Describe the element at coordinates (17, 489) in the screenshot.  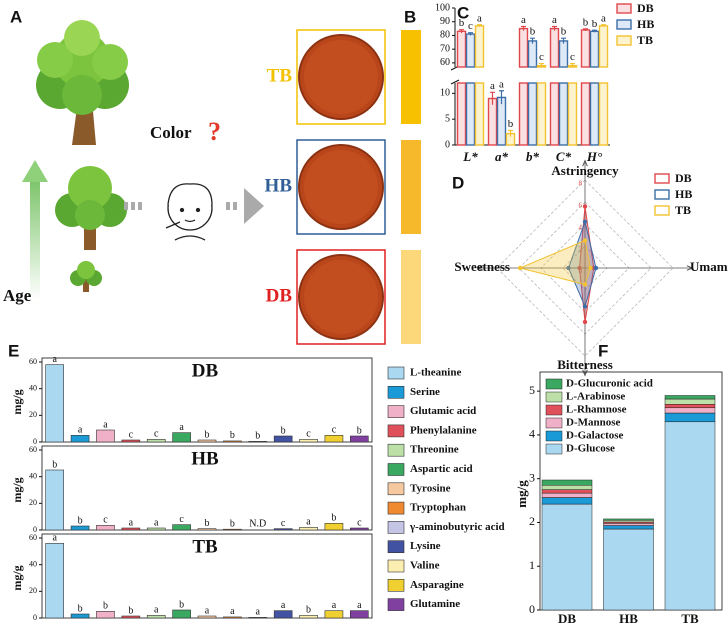
I see `y-axis-label: mg/g` at that location.